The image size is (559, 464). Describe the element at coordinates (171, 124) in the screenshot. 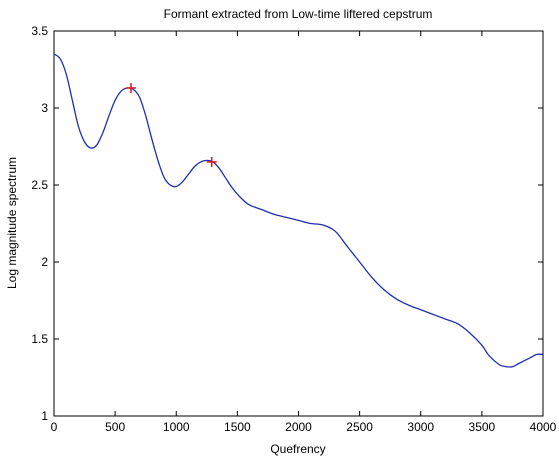

I see `formant-markers` at that location.